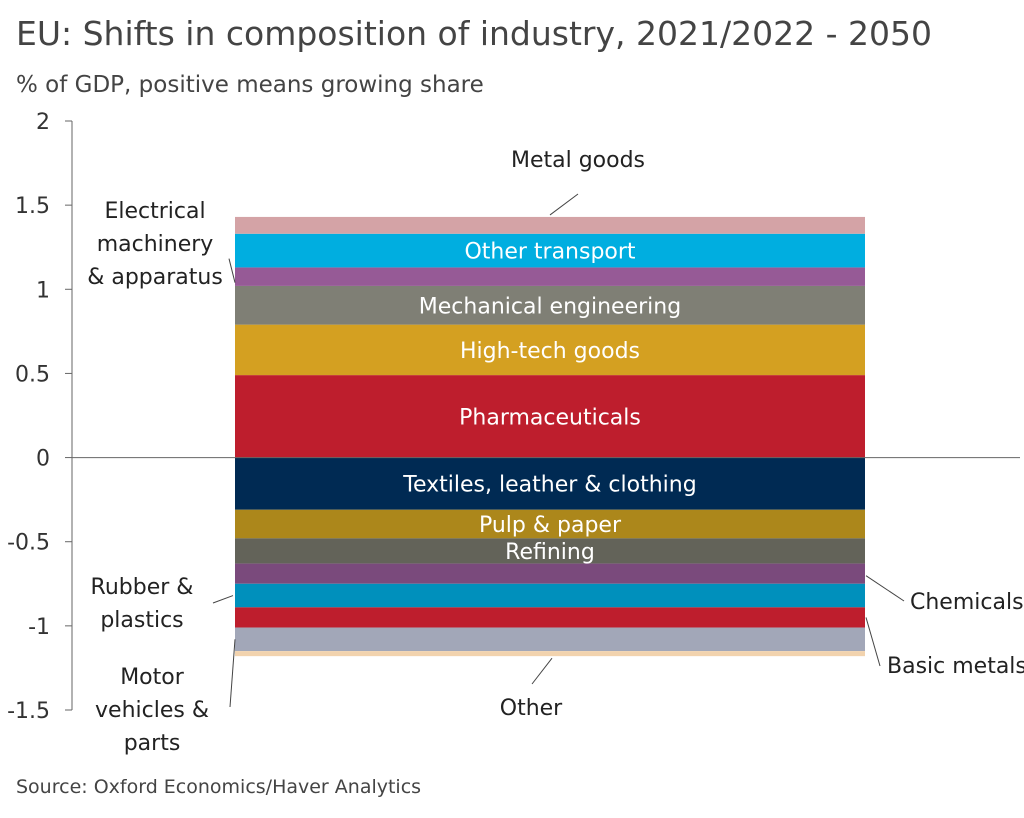  I want to click on label-pharmaceuticals: Pharmaceuticals, so click(550, 417).